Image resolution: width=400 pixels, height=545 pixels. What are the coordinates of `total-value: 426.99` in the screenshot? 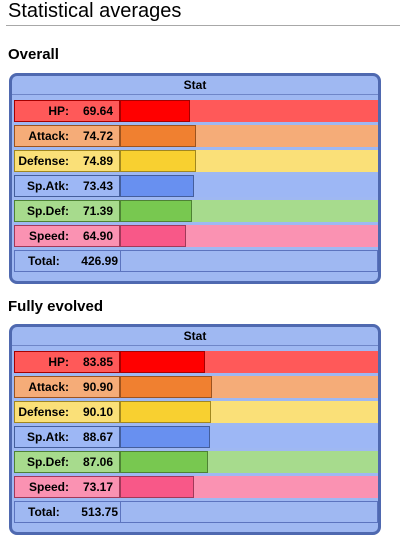 It's located at (99, 261).